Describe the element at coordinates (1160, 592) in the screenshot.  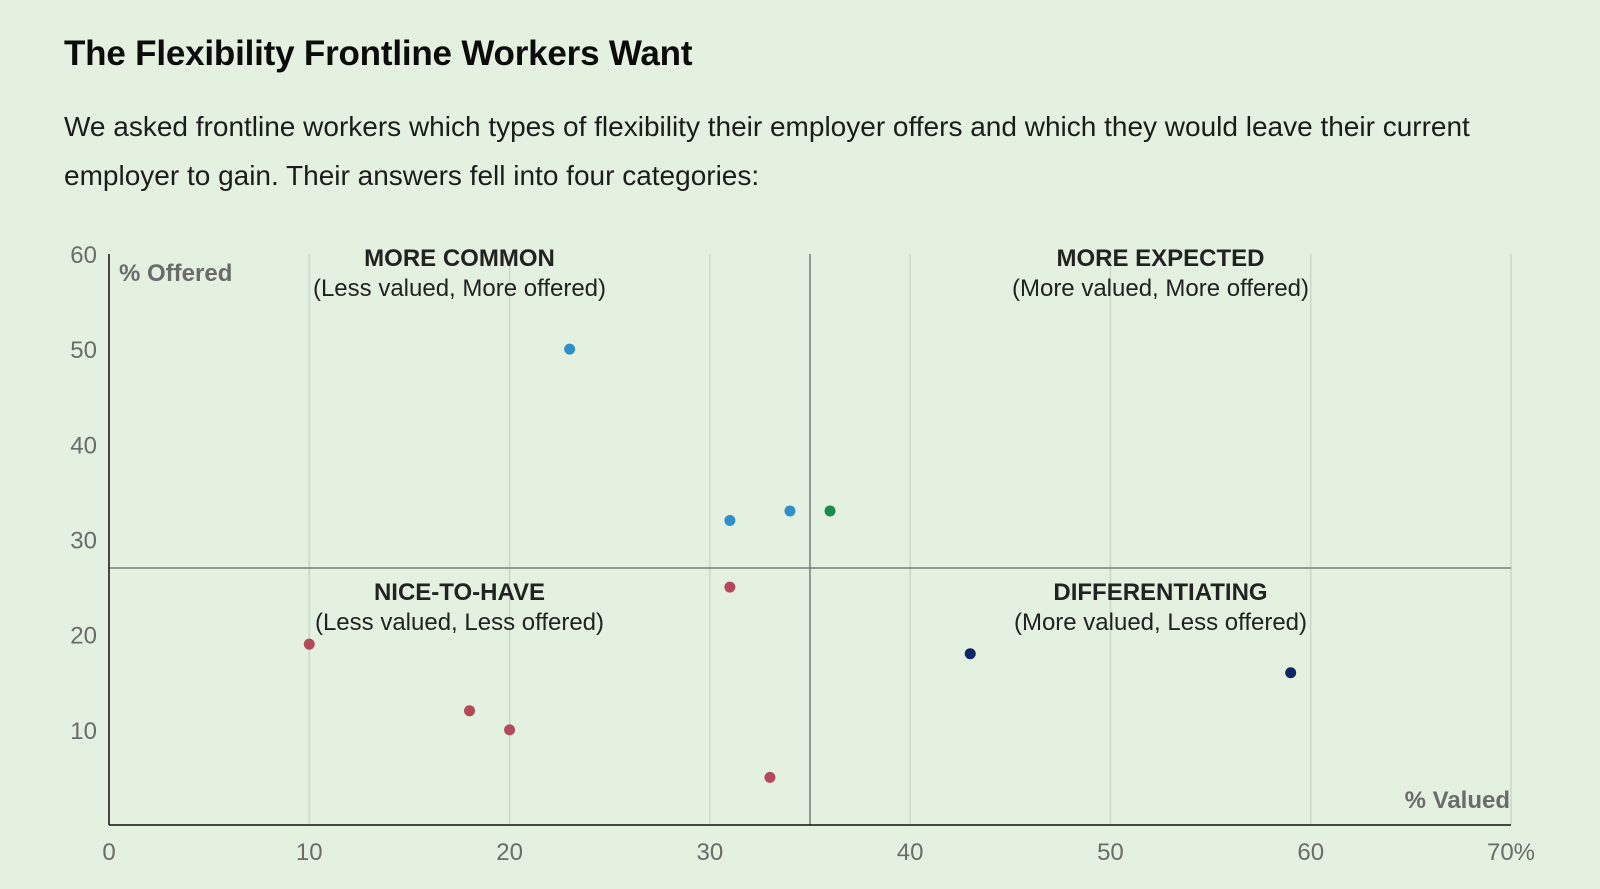
I see `quadrant-title: DIFFERENTIATING` at that location.